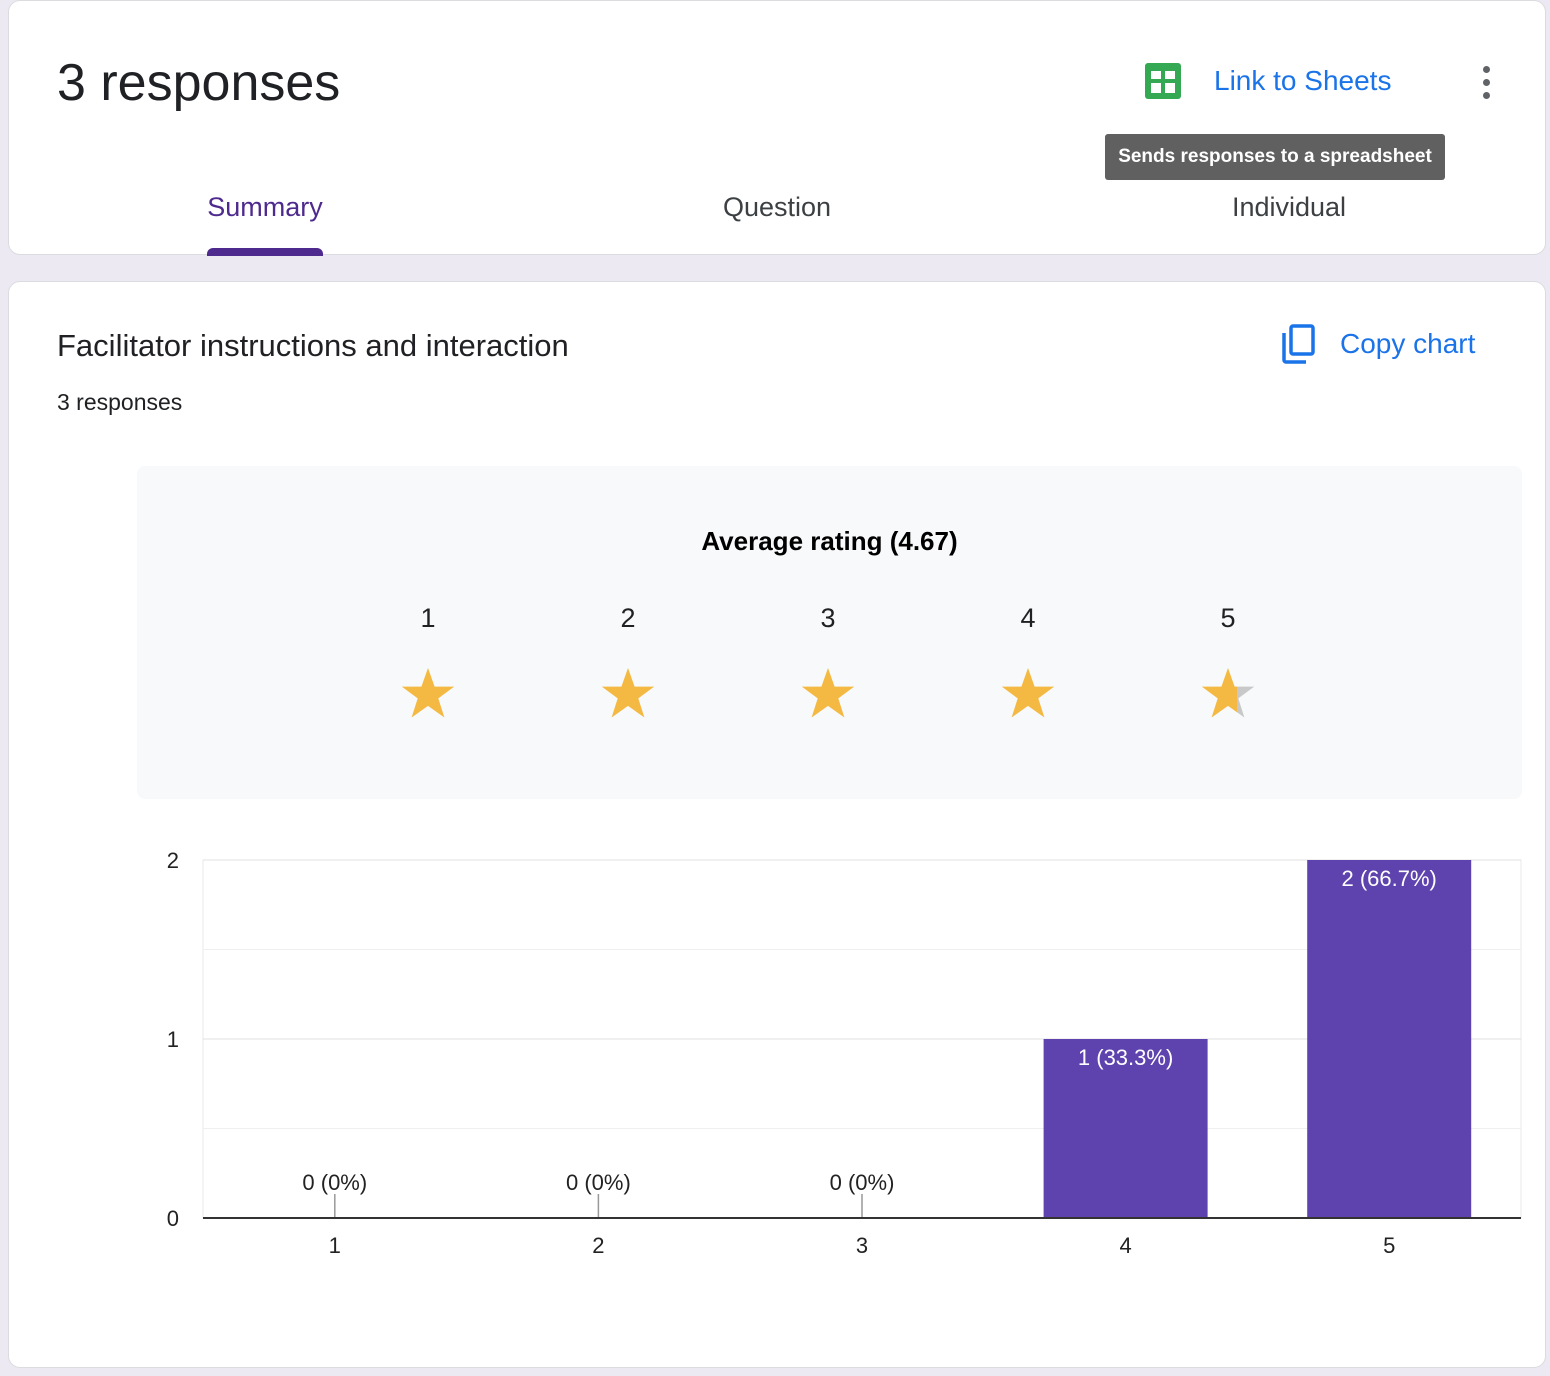 This screenshot has height=1376, width=1550. What do you see at coordinates (120, 402) in the screenshot?
I see `question-response-count: 3 responses` at bounding box center [120, 402].